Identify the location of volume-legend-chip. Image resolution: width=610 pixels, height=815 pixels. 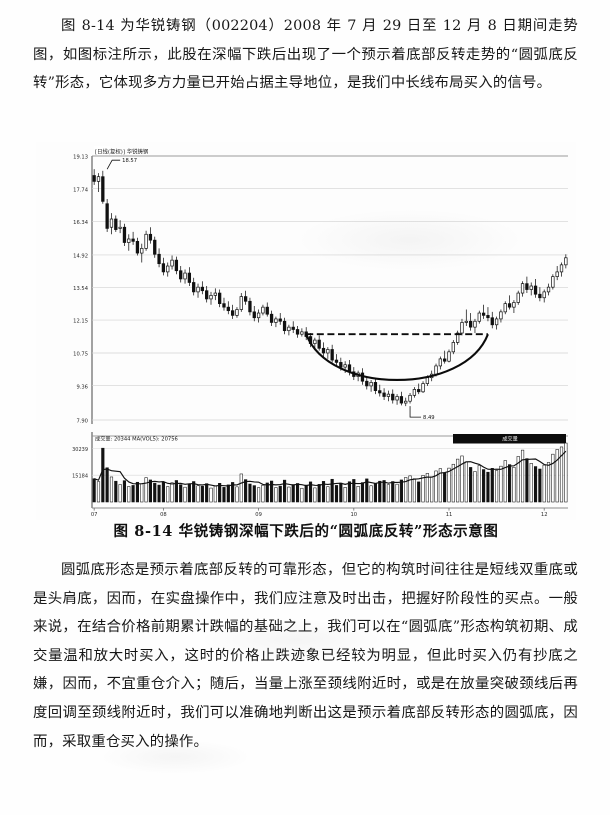
(509, 439).